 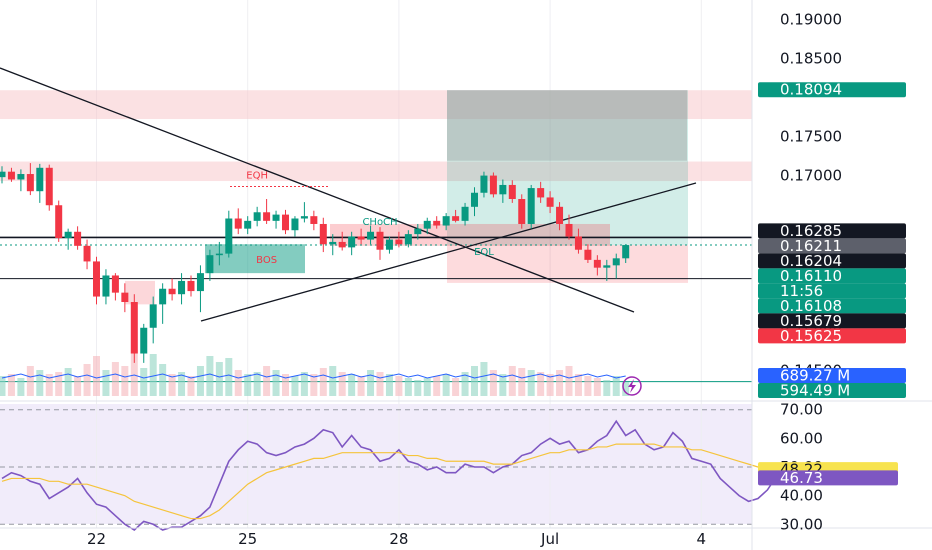 What do you see at coordinates (257, 176) in the screenshot?
I see `annotation-label: EQH` at bounding box center [257, 176].